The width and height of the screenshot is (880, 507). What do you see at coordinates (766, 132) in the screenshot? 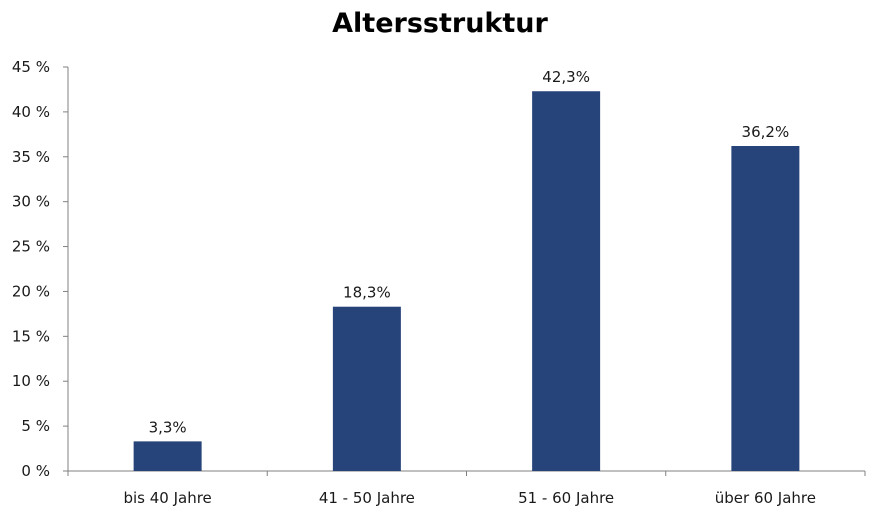
I see `data-label: 36,2%` at bounding box center [766, 132].